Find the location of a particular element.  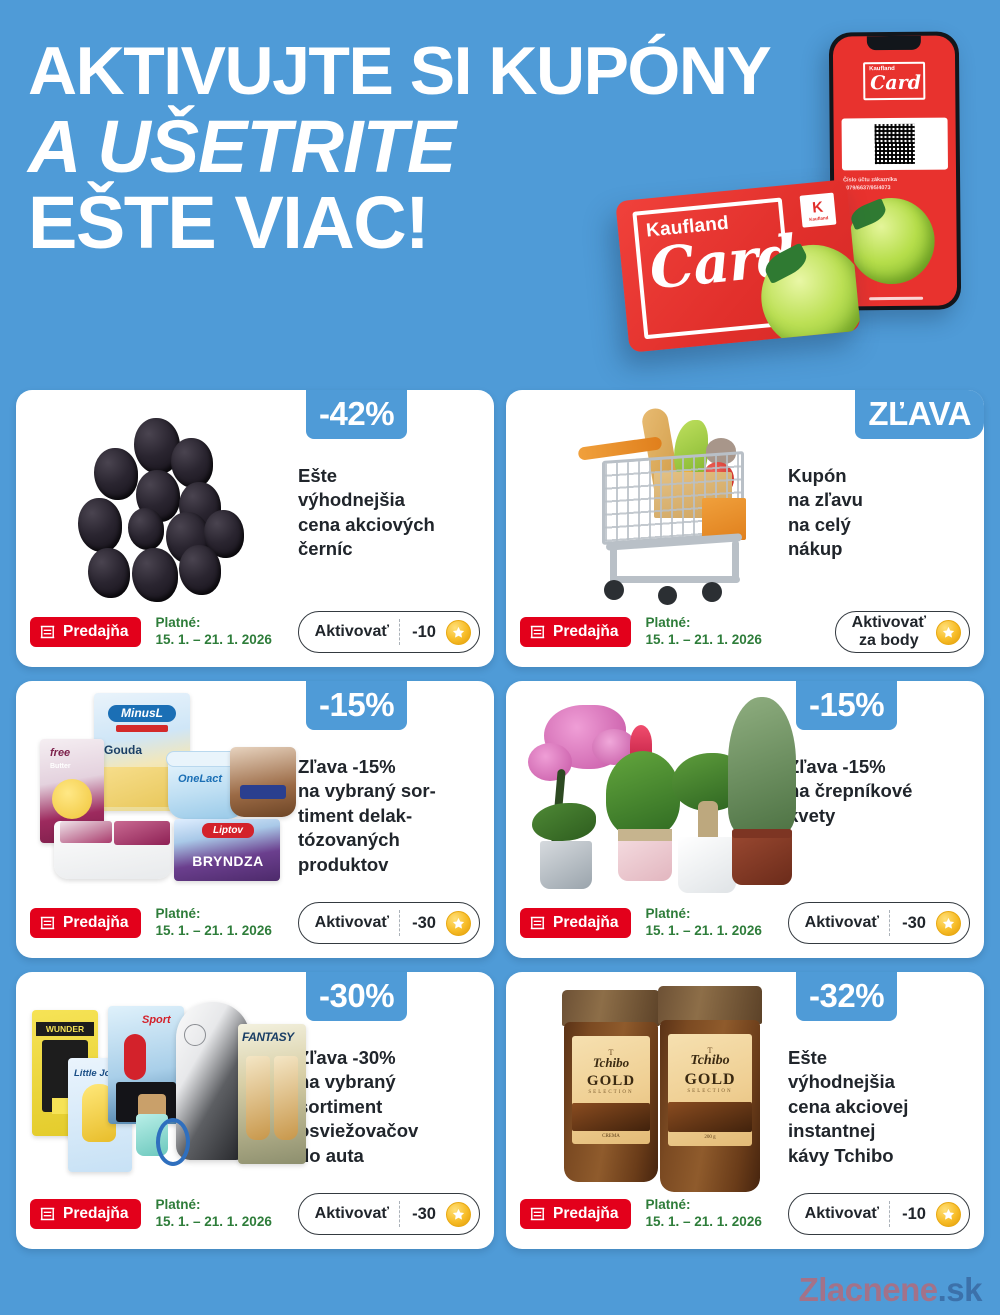

coupon-body: WUNDER BAUM Little Joe Sport is located at coordinates (255, 1080).